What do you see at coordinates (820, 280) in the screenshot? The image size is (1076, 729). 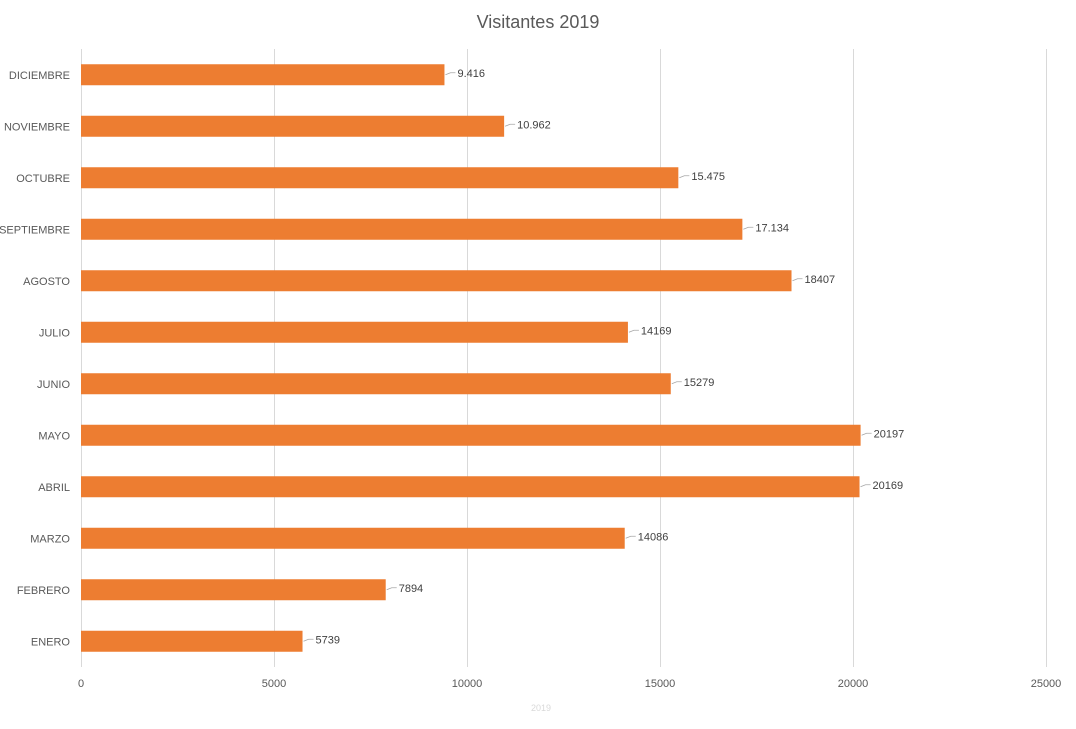 I see `data-label: 18407` at bounding box center [820, 280].